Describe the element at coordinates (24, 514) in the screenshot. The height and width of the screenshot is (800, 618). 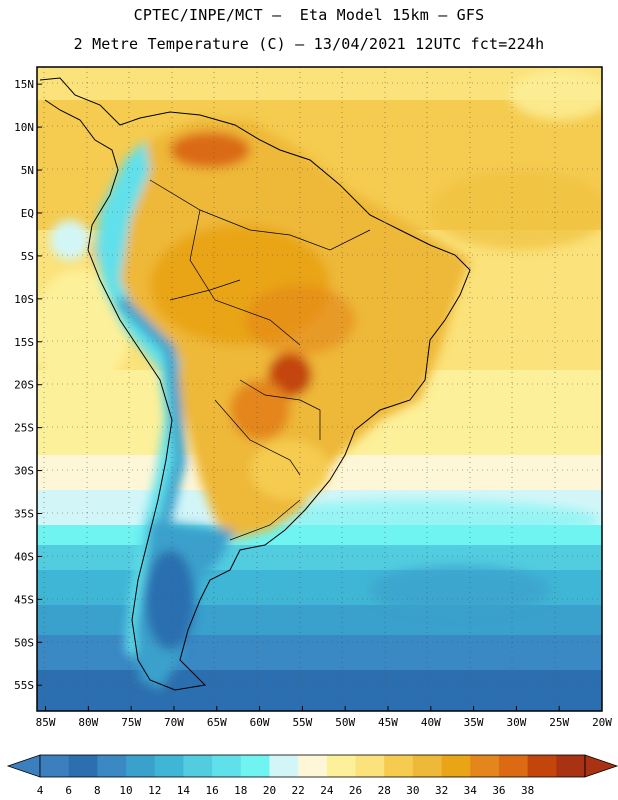
I see `lat-label: 35S` at that location.